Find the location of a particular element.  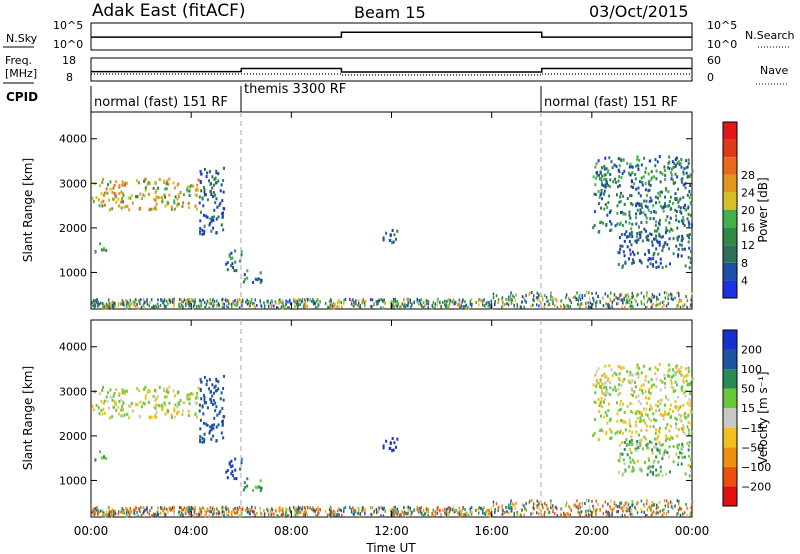

y-tick-label: 1000 is located at coordinates (73, 272).